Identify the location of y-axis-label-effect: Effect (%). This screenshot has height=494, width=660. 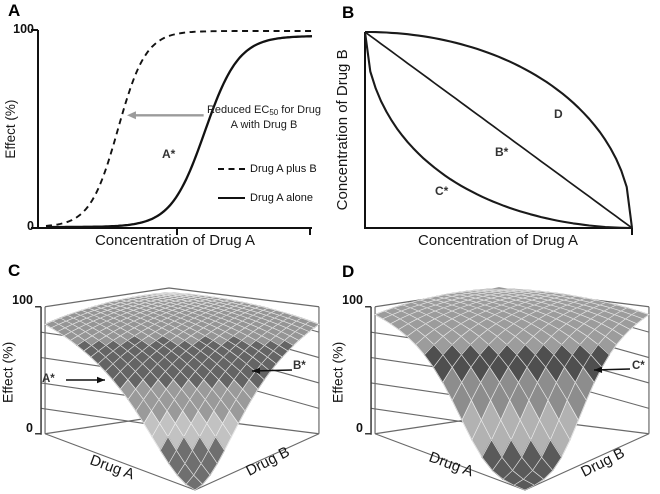
(10, 129).